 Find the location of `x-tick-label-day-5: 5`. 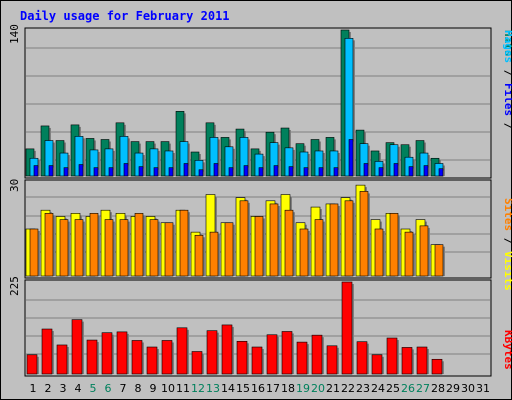

x-tick-label-day-5: 5 is located at coordinates (93, 388).